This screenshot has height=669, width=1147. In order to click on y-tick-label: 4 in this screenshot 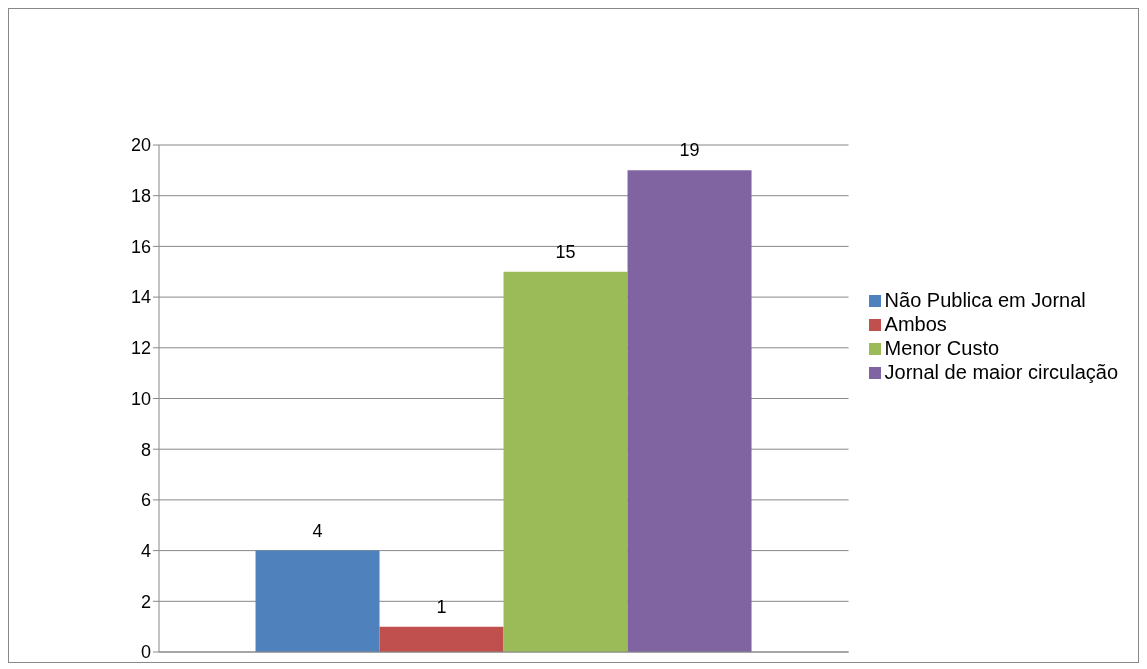, I will do `click(145, 550)`.